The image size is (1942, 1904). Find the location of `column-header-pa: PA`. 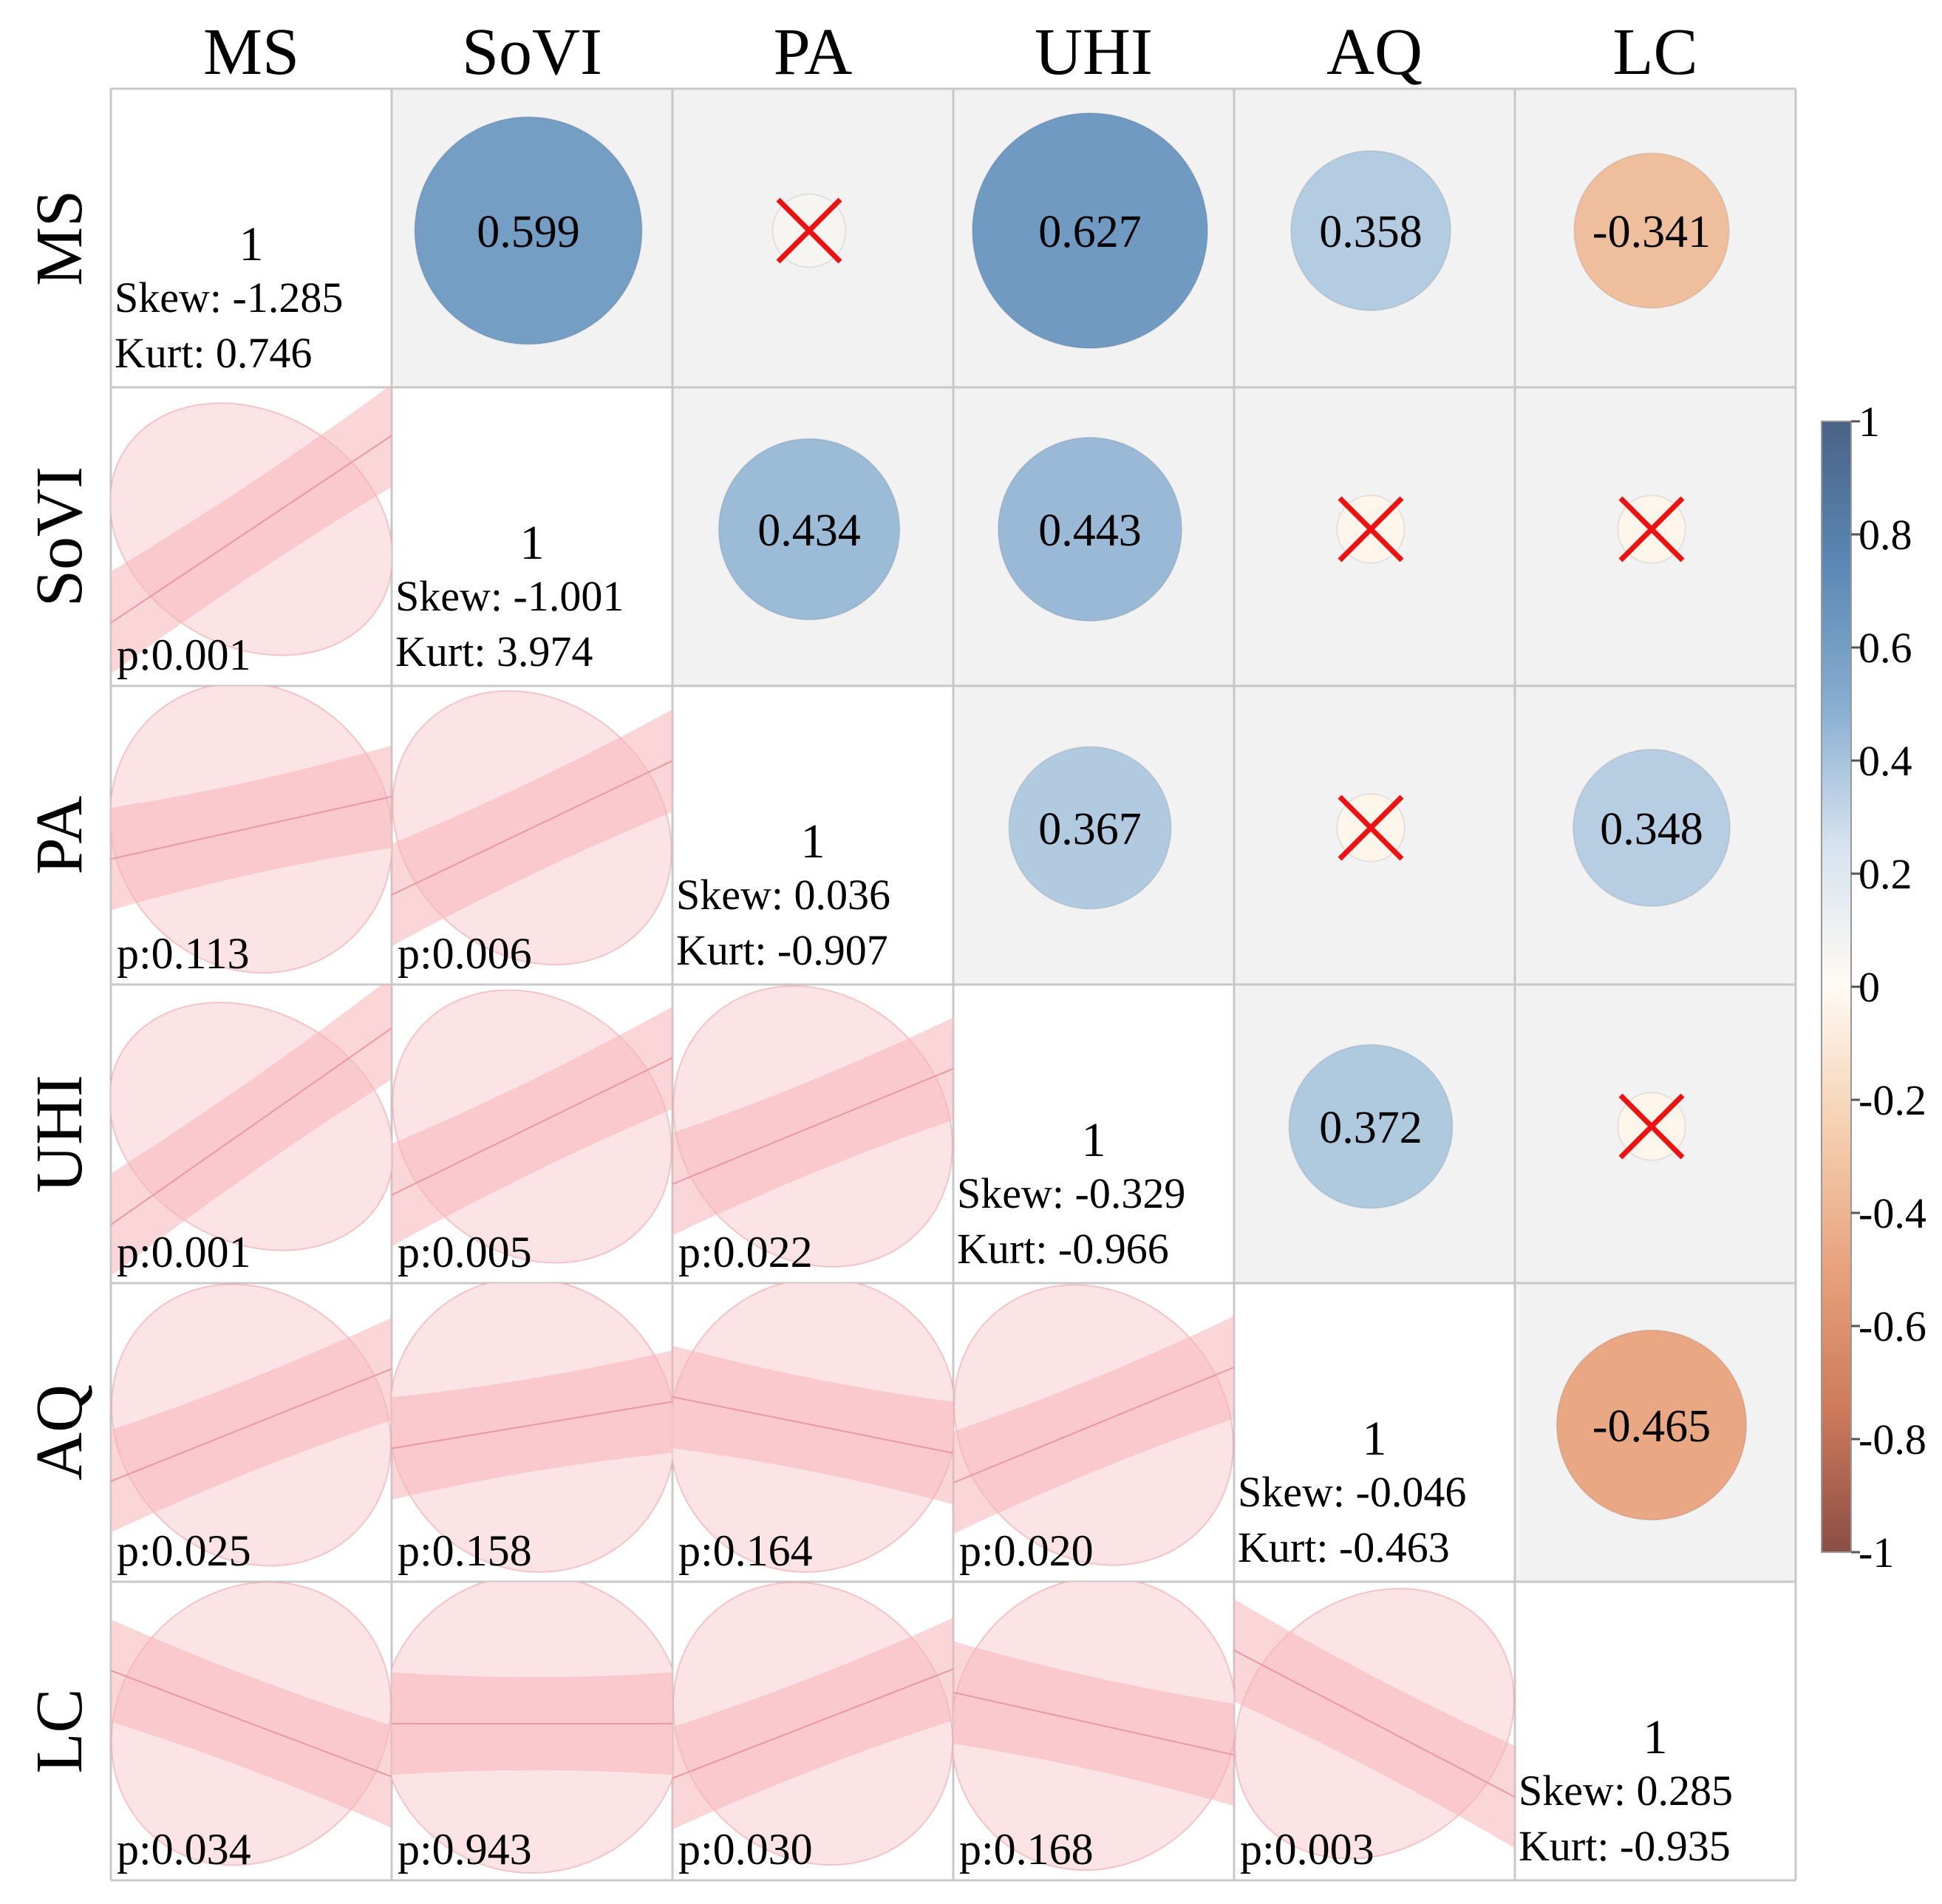

column-header-pa: PA is located at coordinates (814, 52).